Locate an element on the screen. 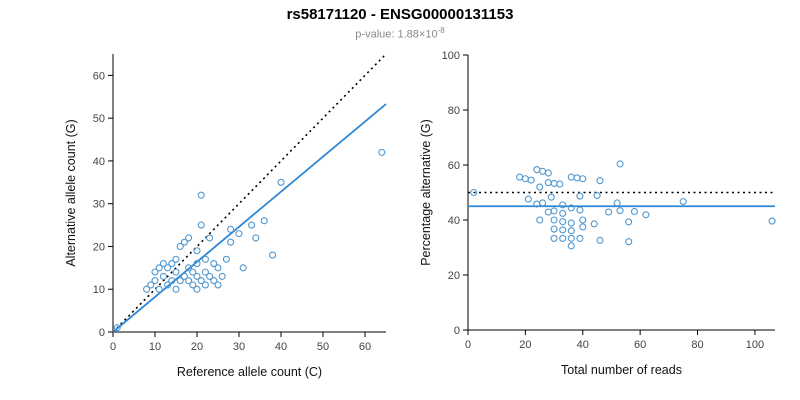 This screenshot has width=800, height=400. x-axis-label: Total number of reads is located at coordinates (621, 370).